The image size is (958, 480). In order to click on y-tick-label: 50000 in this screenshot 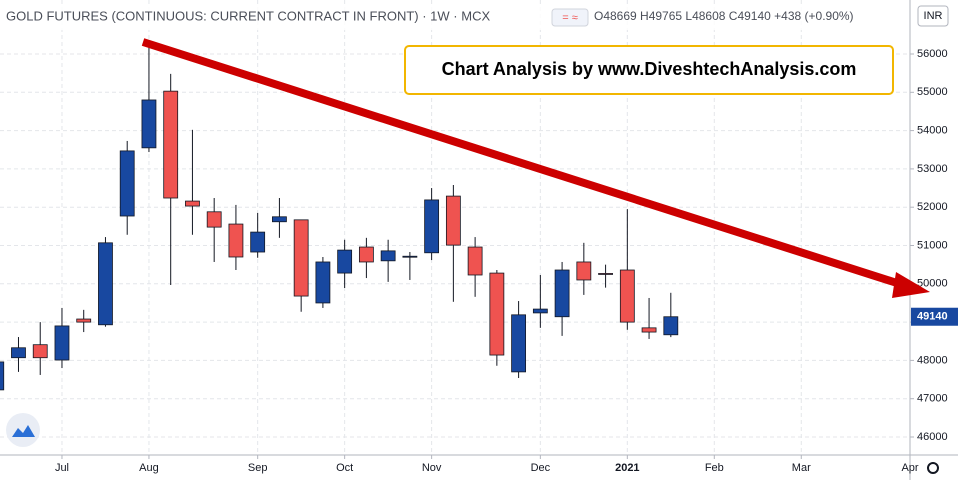, I will do `click(932, 284)`.